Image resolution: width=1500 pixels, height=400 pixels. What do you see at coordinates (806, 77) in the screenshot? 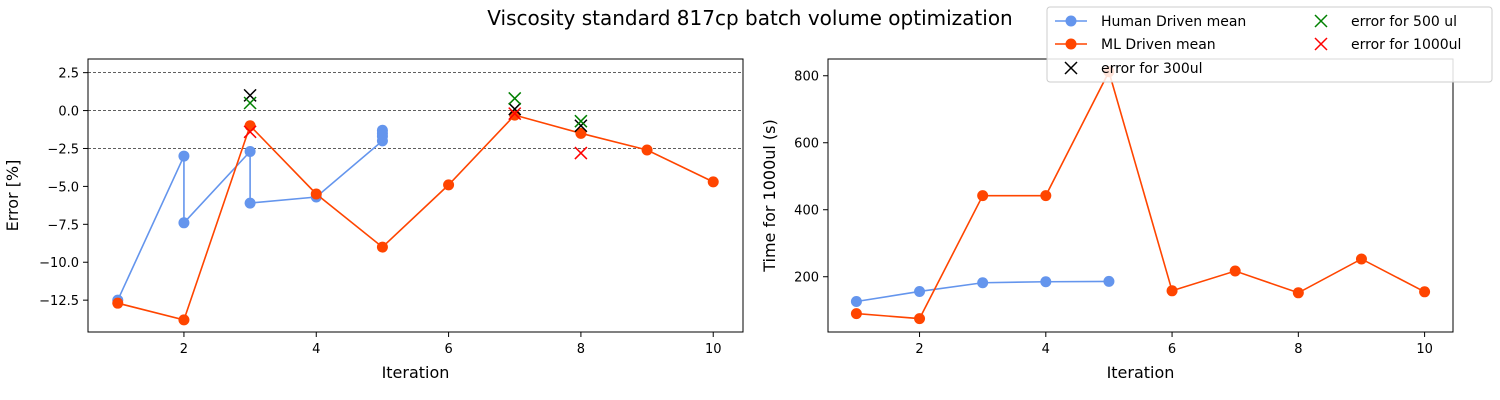
I see `y-tick-label: 800` at bounding box center [806, 77].